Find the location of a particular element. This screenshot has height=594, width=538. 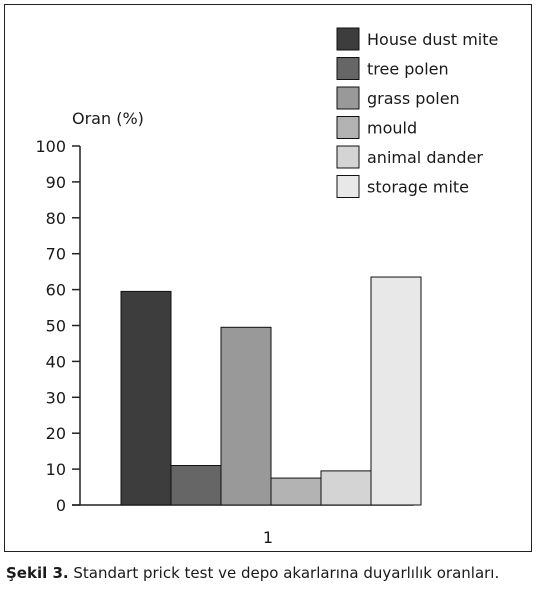

caption-label: Şekil 3. is located at coordinates (37, 573).